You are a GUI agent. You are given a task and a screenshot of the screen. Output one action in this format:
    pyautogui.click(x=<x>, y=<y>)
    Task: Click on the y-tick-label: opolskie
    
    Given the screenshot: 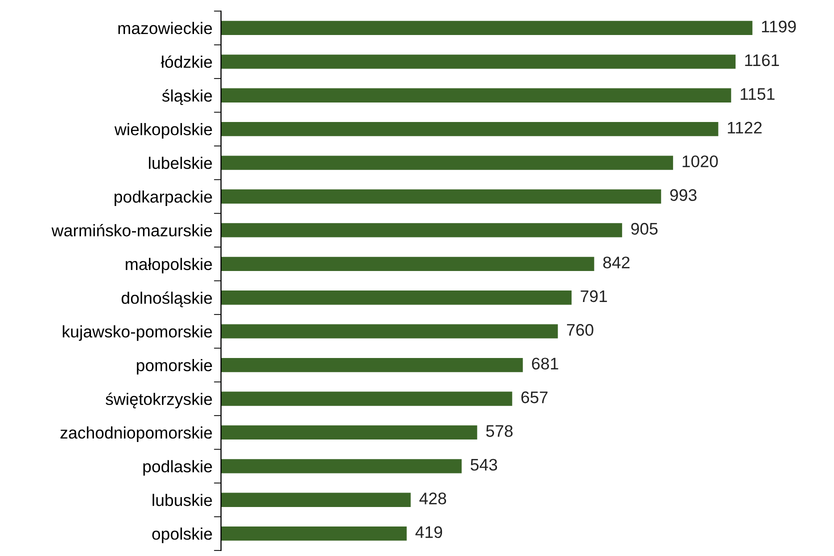 What is the action you would take?
    pyautogui.click(x=182, y=536)
    